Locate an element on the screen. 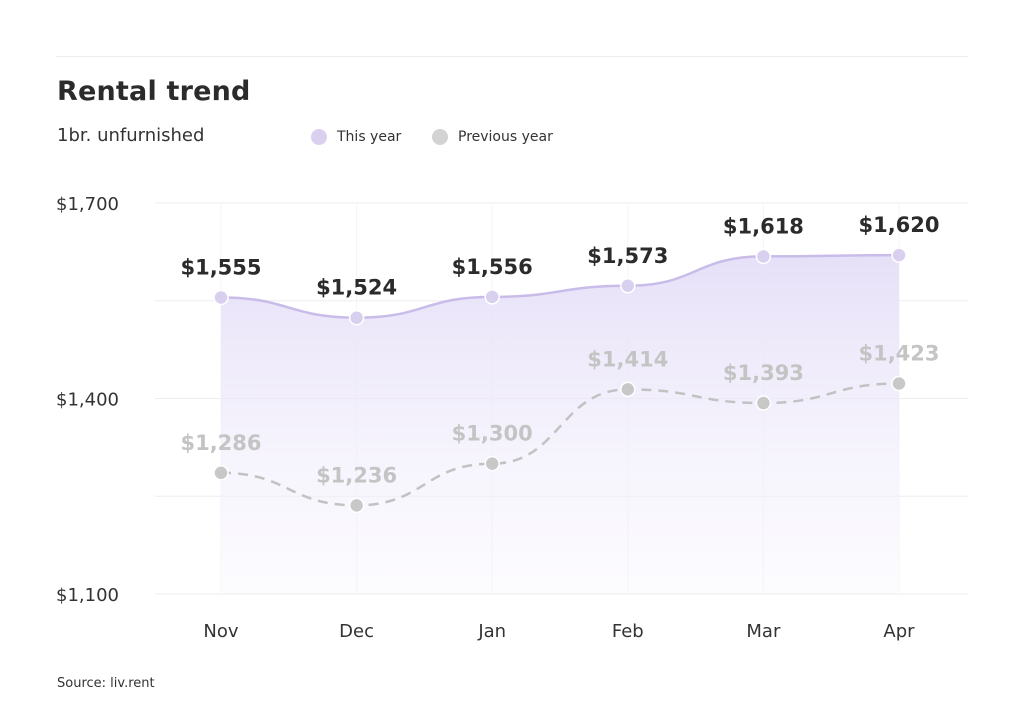 This screenshot has height=717, width=1024. top-divider is located at coordinates (512, 56).